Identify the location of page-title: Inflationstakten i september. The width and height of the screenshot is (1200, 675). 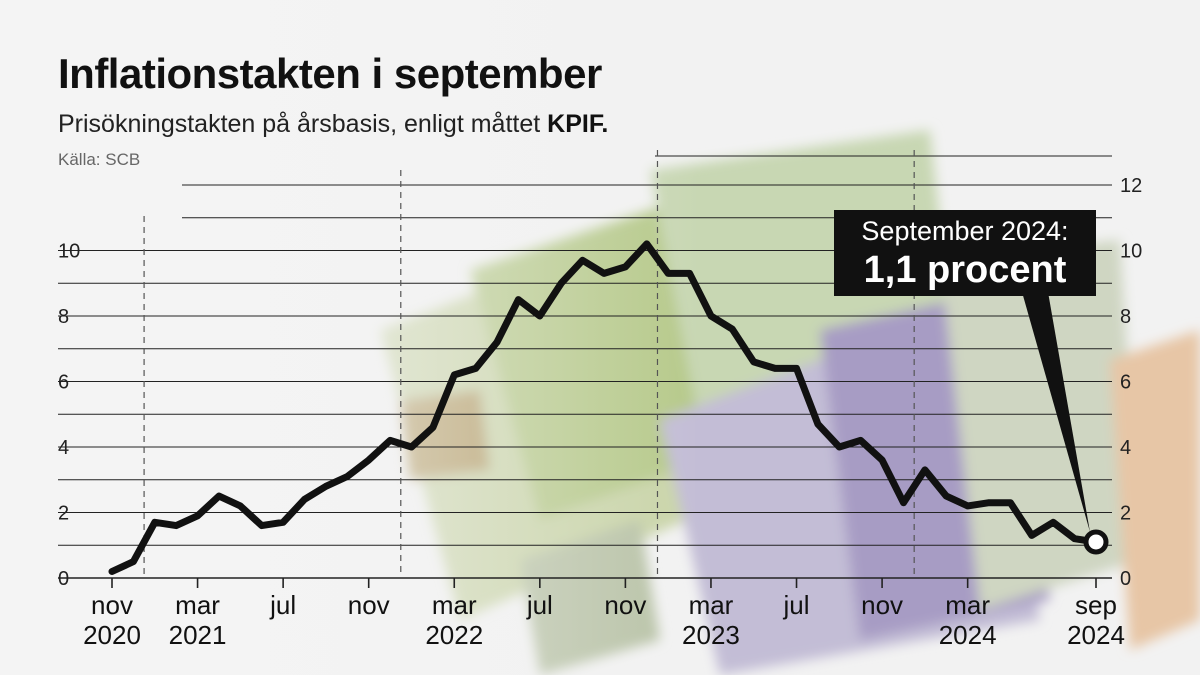
(330, 73).